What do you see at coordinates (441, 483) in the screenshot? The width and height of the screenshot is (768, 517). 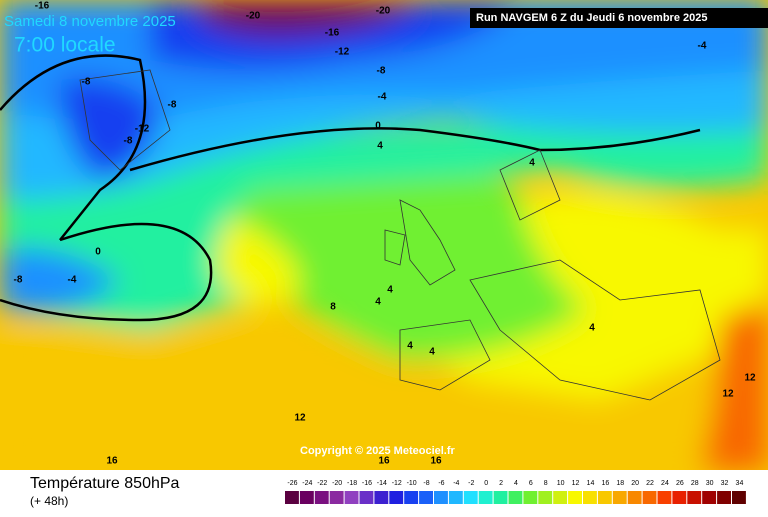 I see `scale-label: -6` at bounding box center [441, 483].